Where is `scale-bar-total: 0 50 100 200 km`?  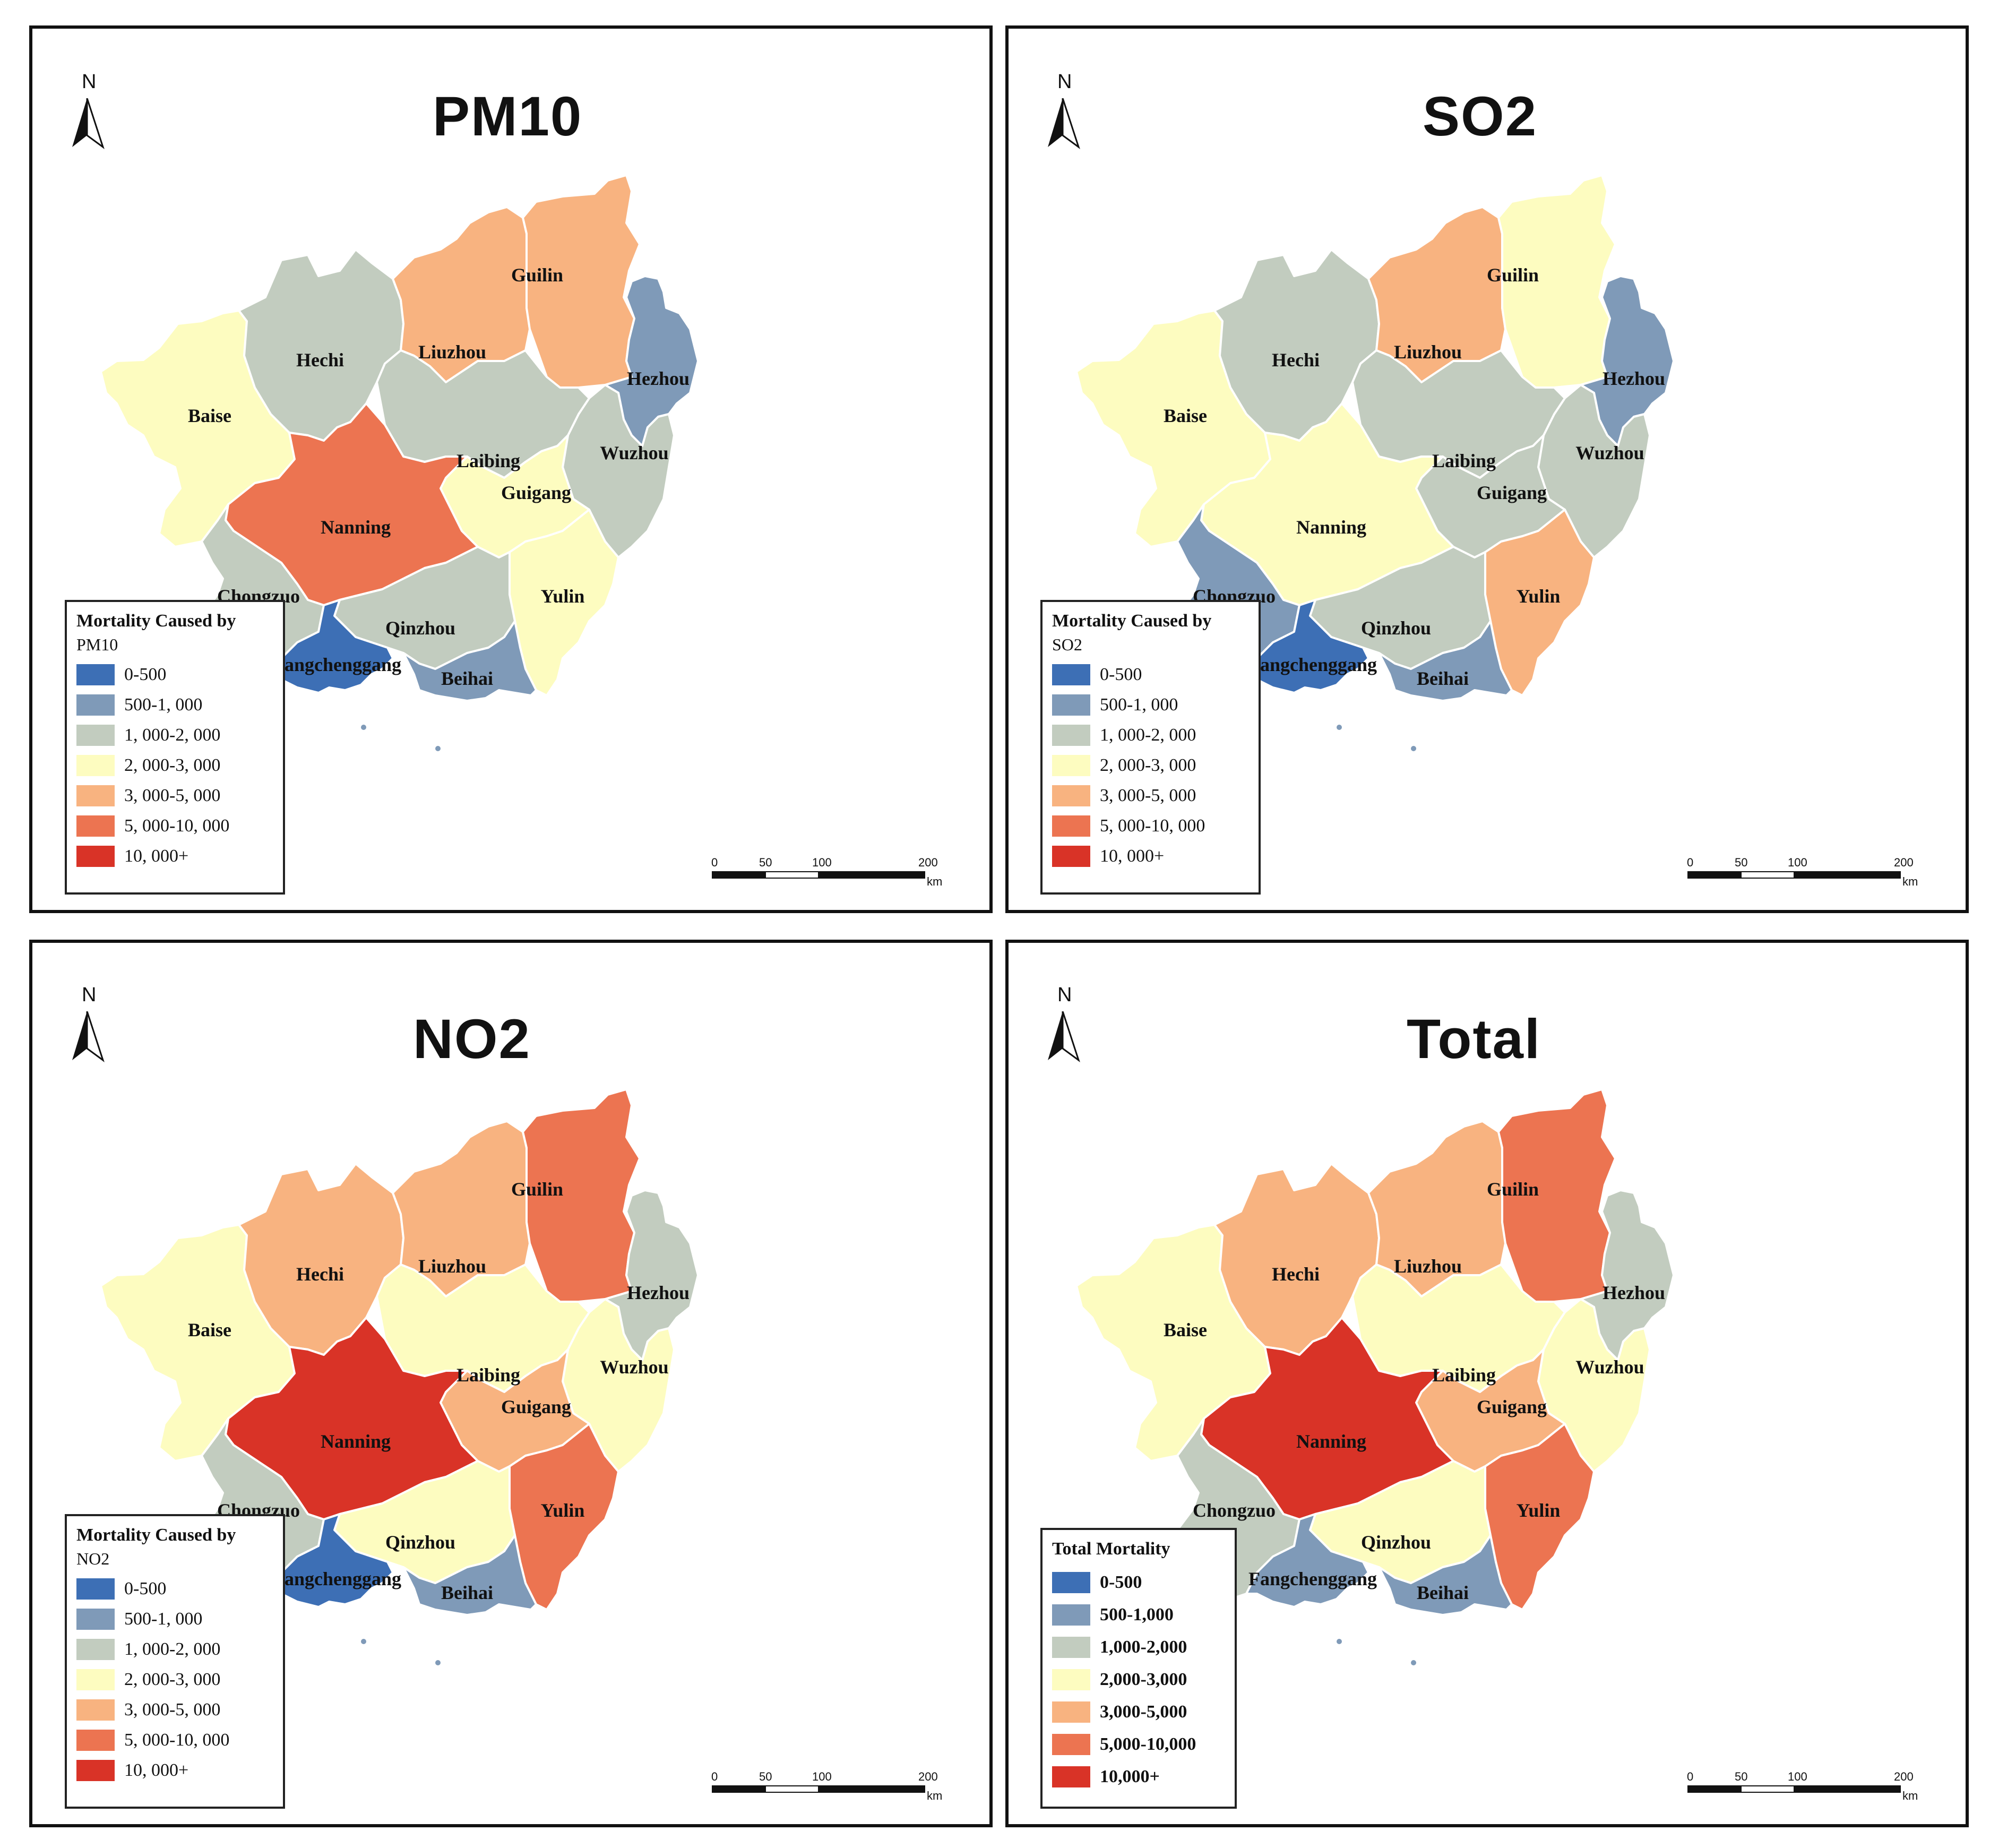
scale-bar-total: 0 50 100 200 km is located at coordinates (1804, 1786).